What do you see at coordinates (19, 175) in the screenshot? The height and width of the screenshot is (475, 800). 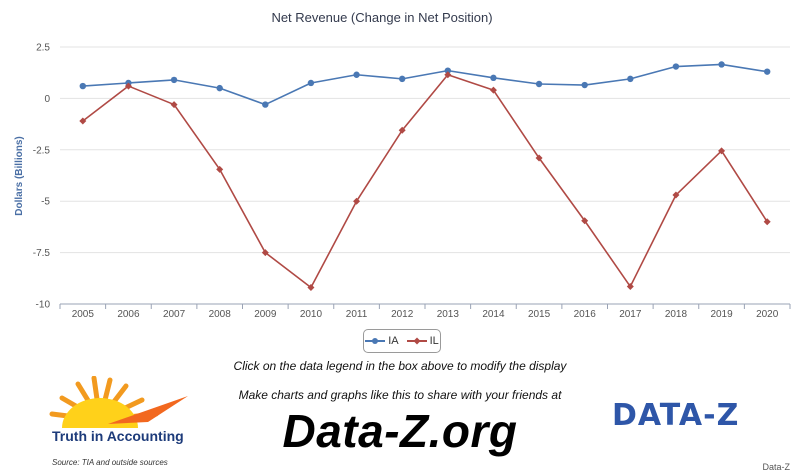 I see `y-axis-title: Dollars (Billions)` at bounding box center [19, 175].